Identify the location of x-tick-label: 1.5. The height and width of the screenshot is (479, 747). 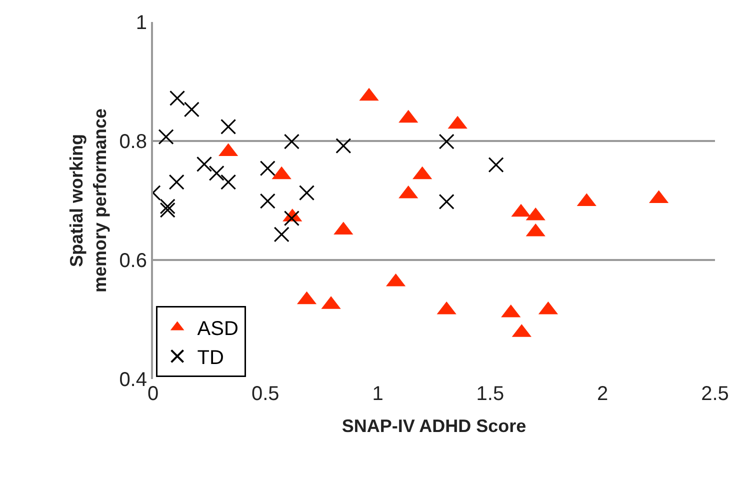
(490, 394).